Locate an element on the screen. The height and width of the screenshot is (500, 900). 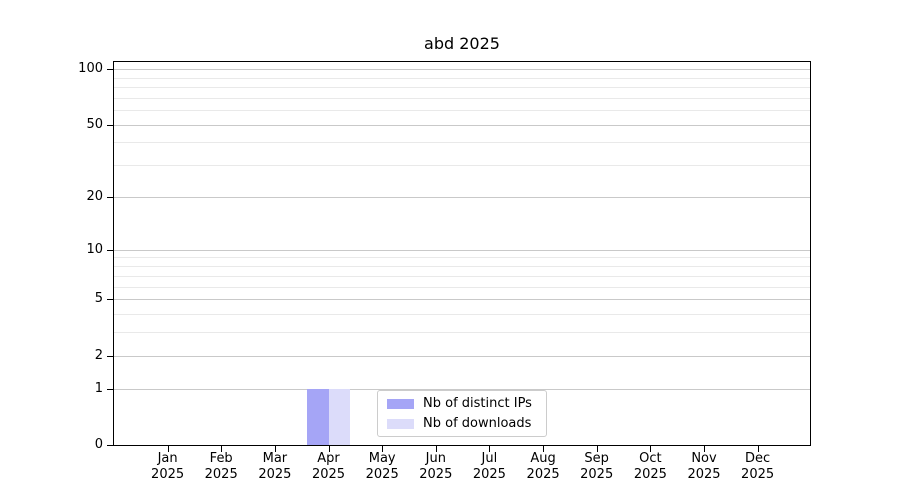
legend-item-distinct-ips: Nb of distinct IPs is located at coordinates (462, 403).